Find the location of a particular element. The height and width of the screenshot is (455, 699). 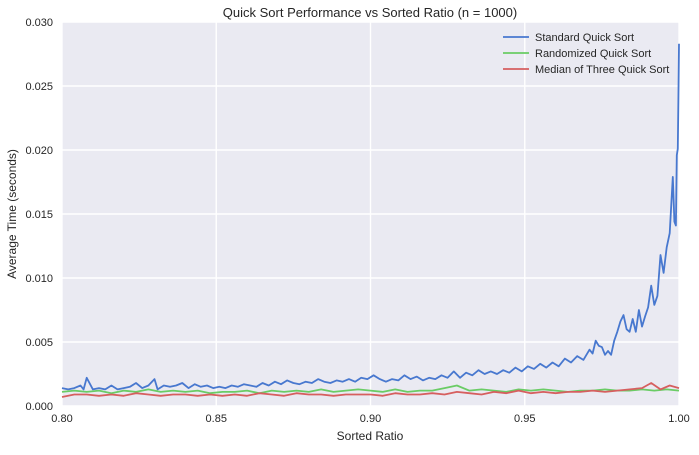

x-tick-label: 0.85 is located at coordinates (216, 419).